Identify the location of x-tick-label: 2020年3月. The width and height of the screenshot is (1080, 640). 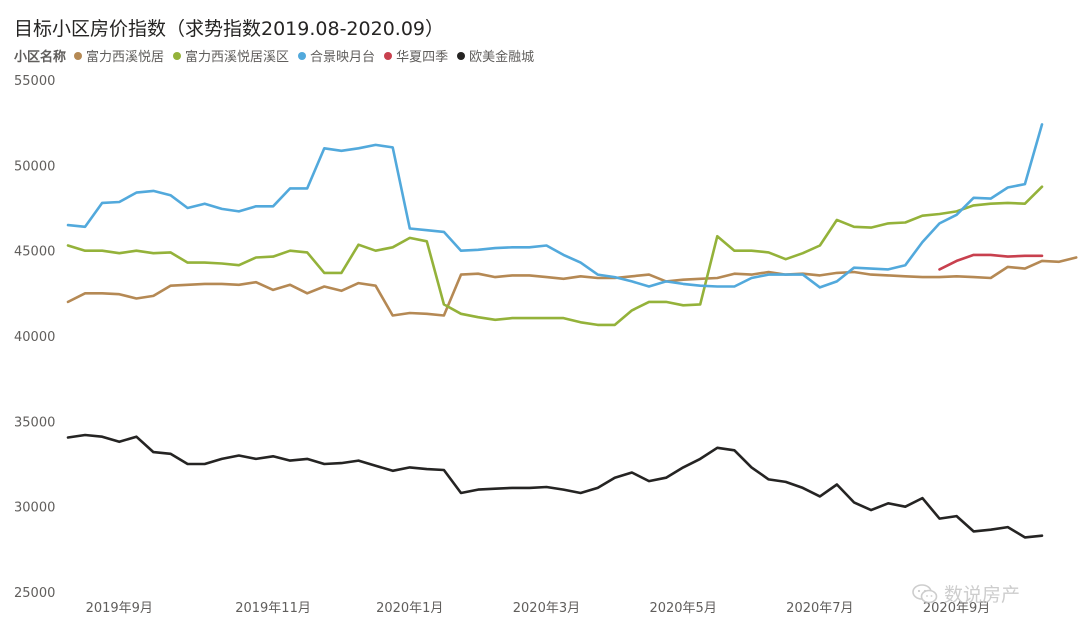
(546, 608).